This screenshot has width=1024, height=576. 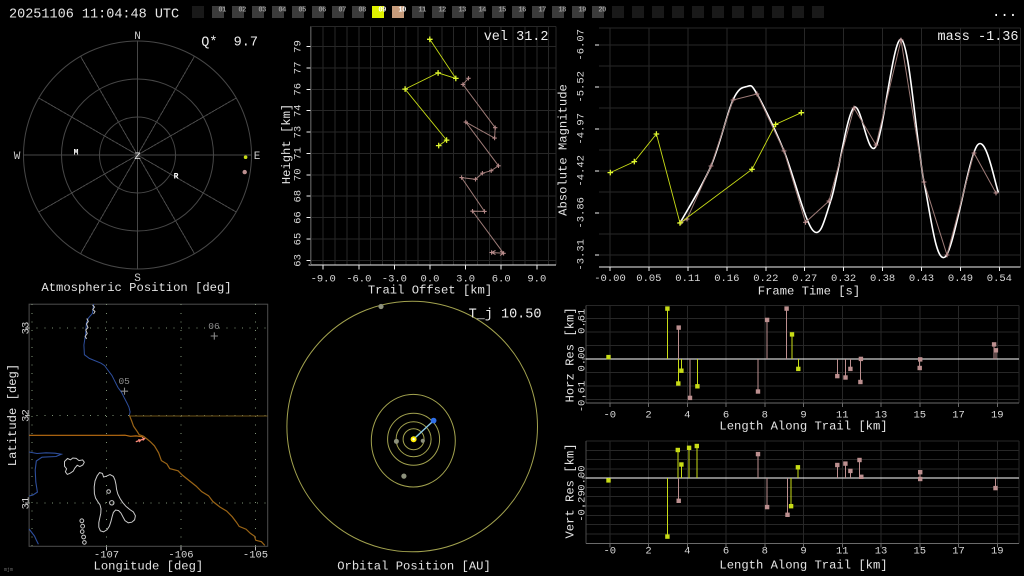 I want to click on svg-text: 0.54, so click(x=999, y=279).